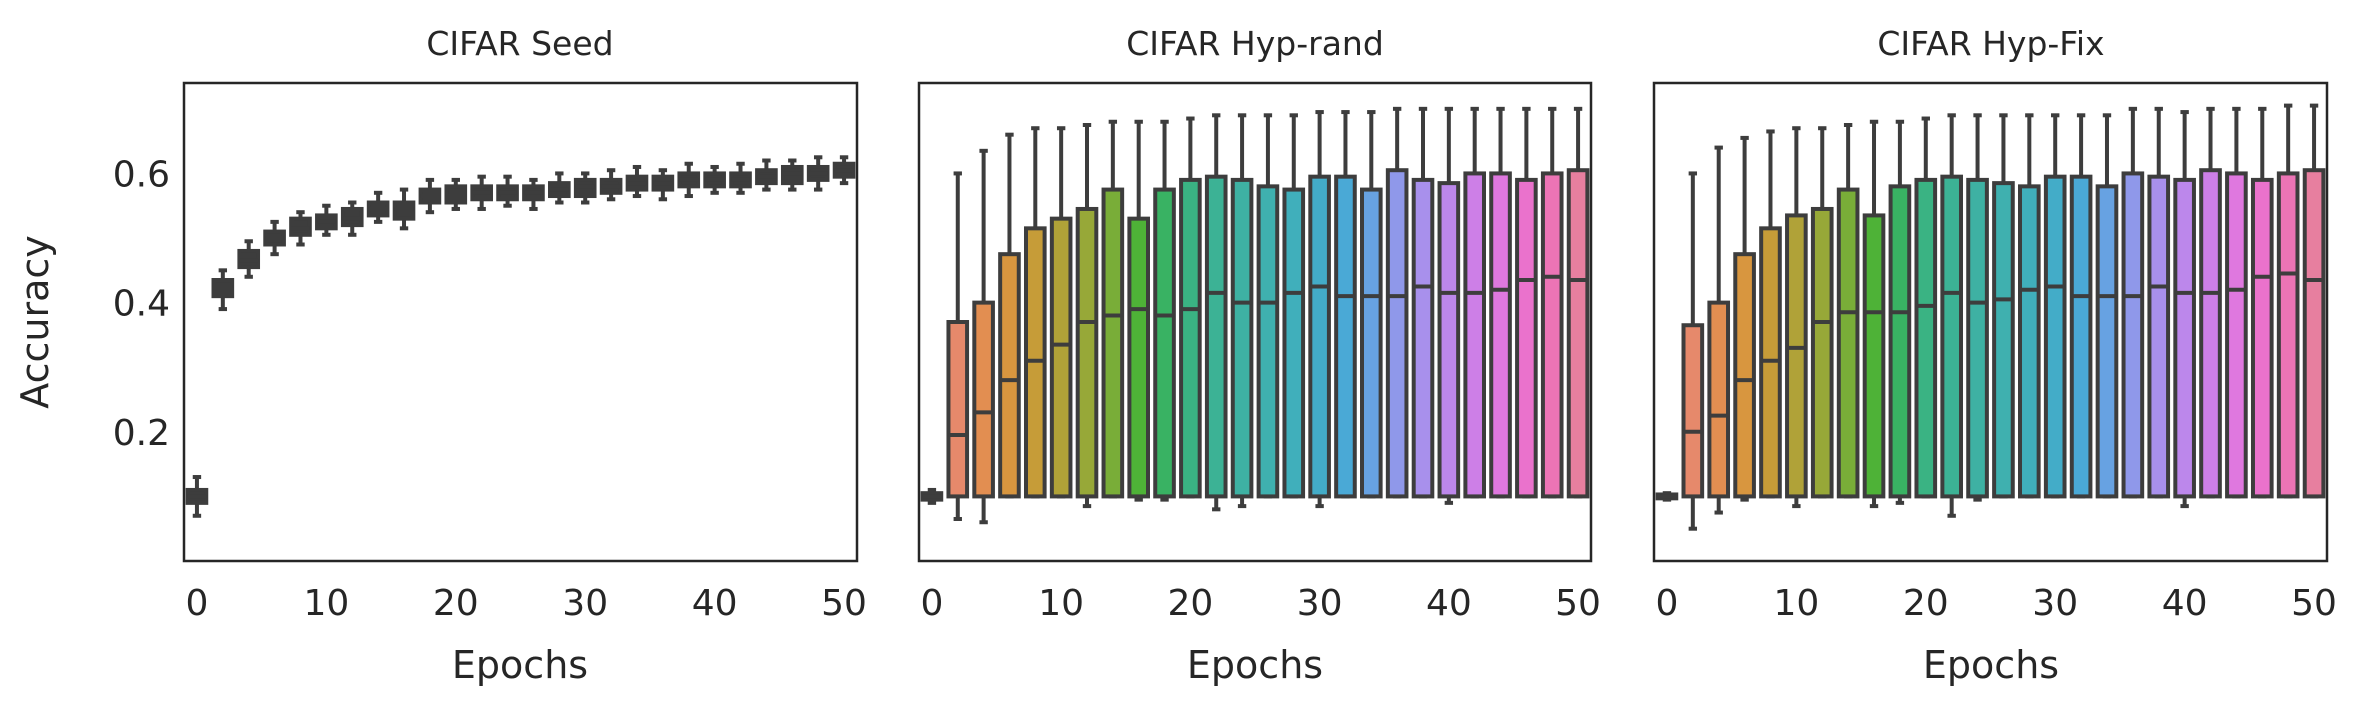  I want to click on y-tick-label: 0.4, so click(141, 304).